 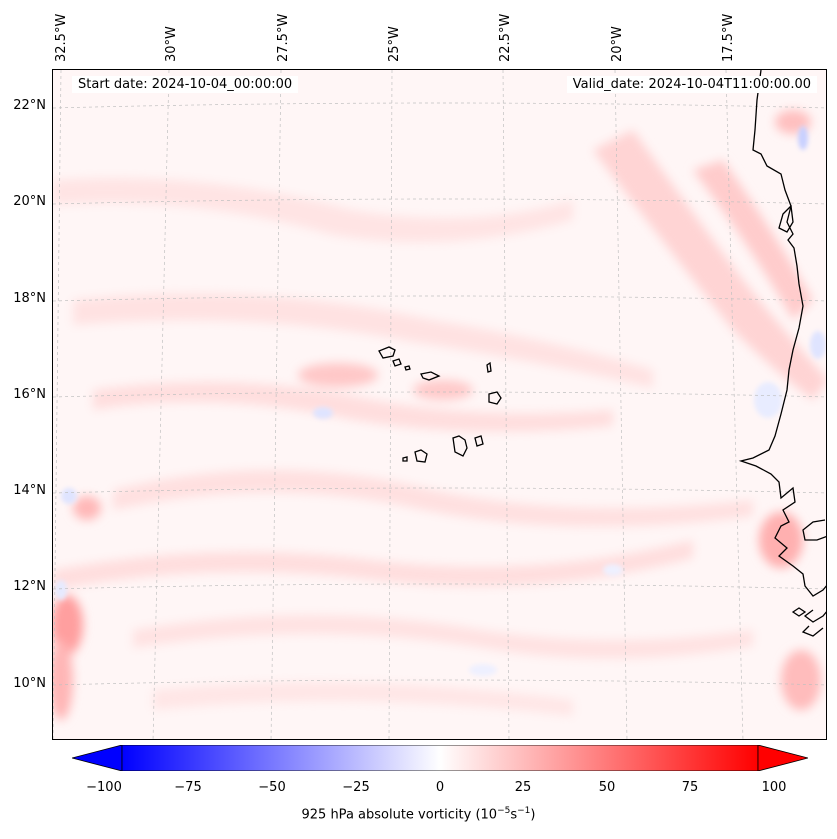 I want to click on colorbar-tick: 0, so click(x=440, y=787).